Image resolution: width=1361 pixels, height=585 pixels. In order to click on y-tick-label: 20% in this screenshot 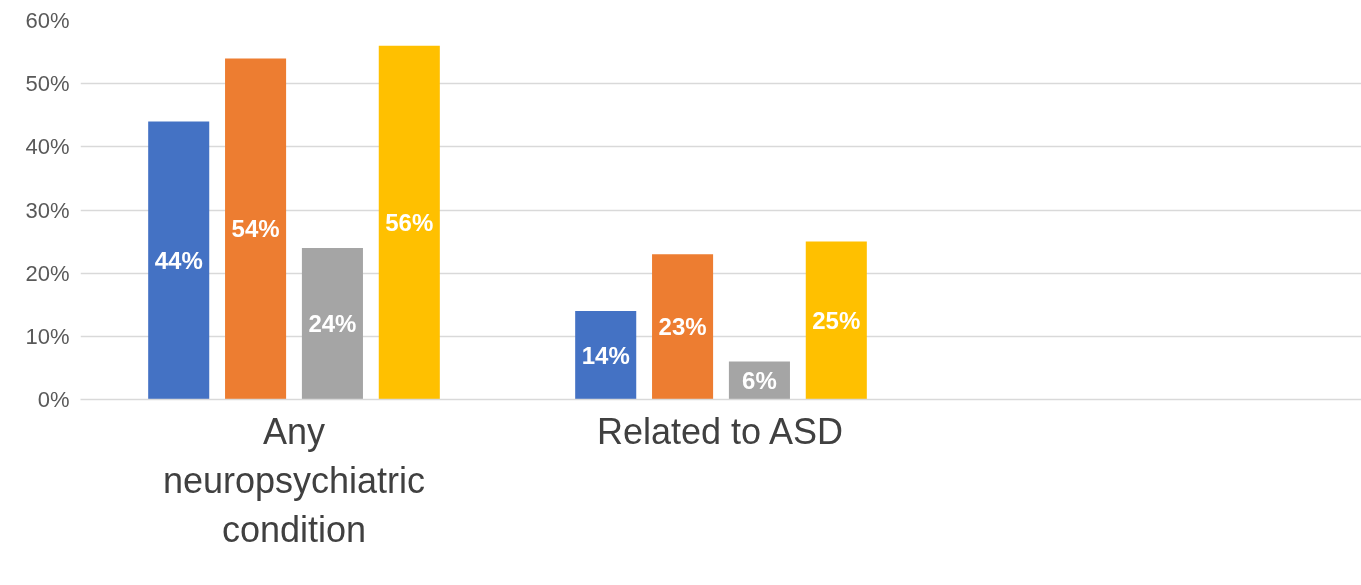, I will do `click(47, 273)`.